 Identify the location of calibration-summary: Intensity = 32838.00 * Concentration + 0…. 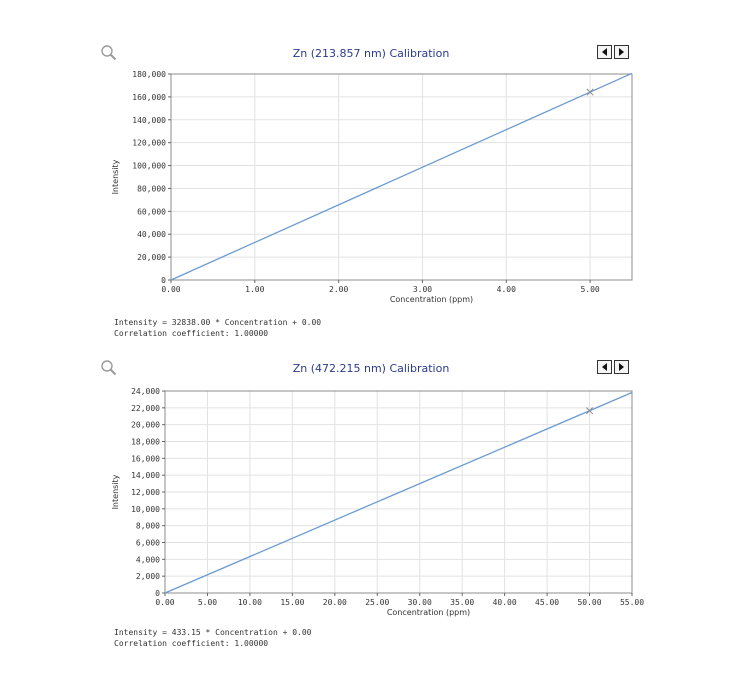
(217, 328).